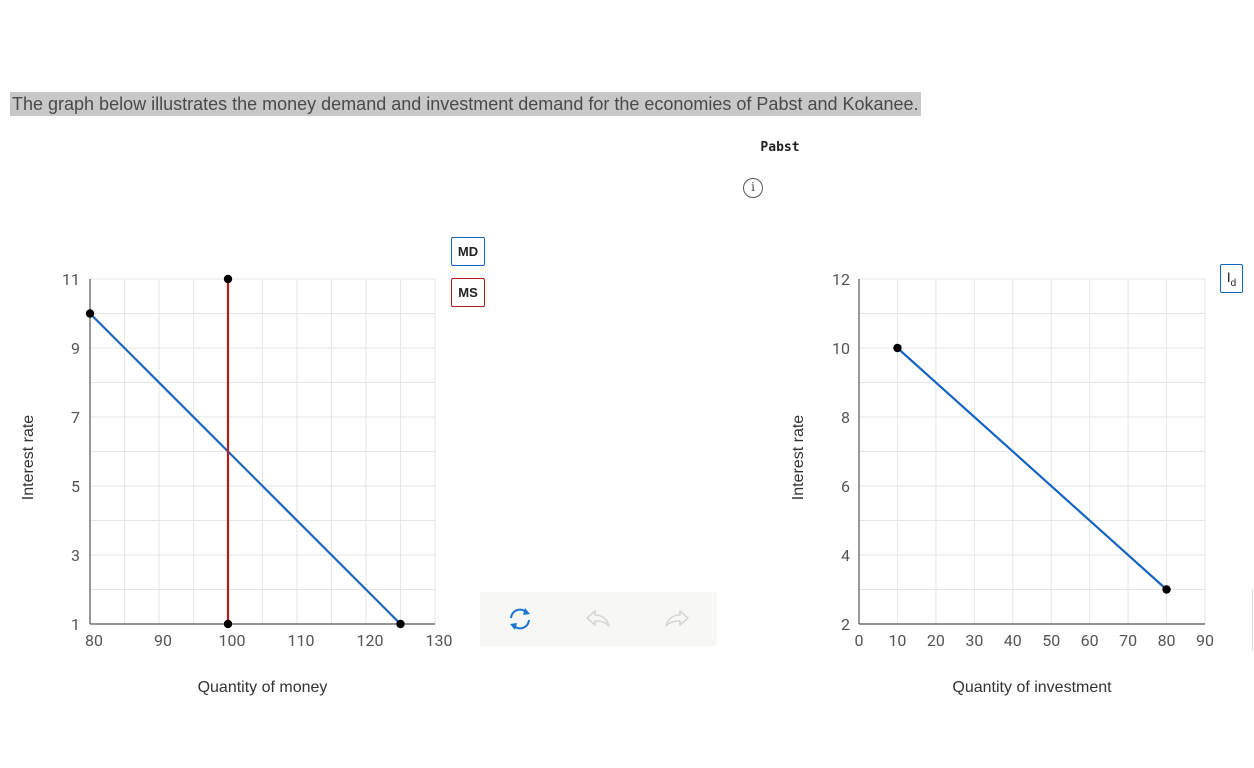 The image size is (1254, 768). Describe the element at coordinates (1013, 640) in the screenshot. I see `x-tick-label: 40` at that location.